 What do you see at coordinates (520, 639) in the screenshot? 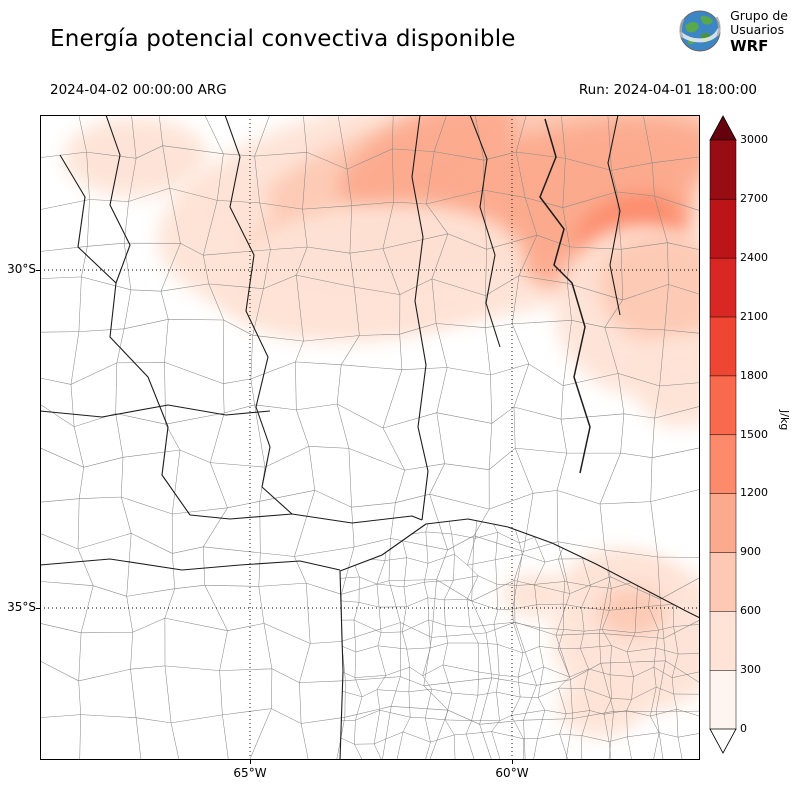
I see `buenos-aires-partidos-mesh` at bounding box center [520, 639].